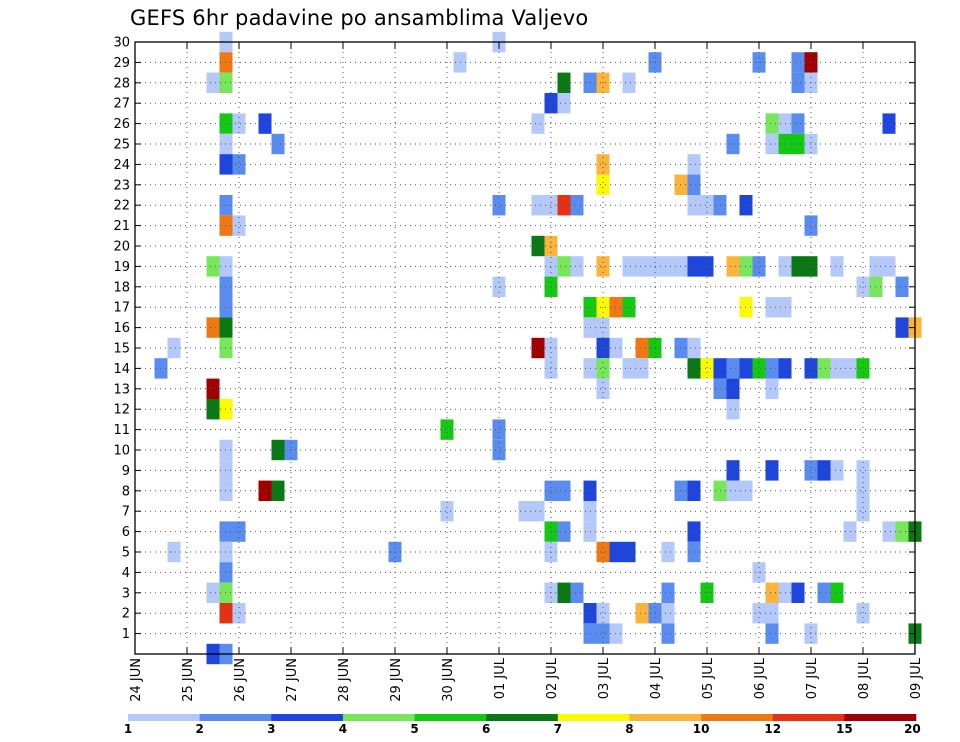  What do you see at coordinates (126, 593) in the screenshot?
I see `y-tick-label: 3` at bounding box center [126, 593].